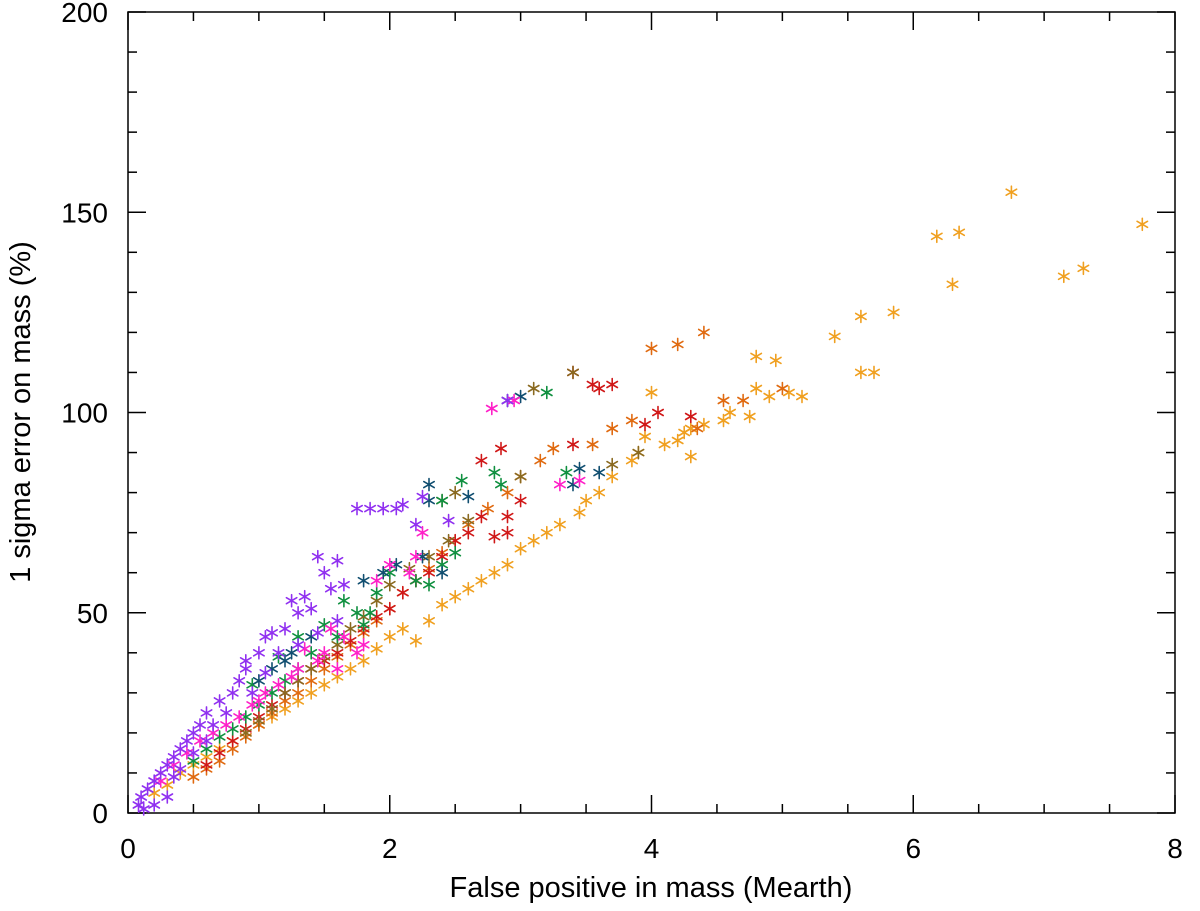  Describe the element at coordinates (651, 888) in the screenshot. I see `x-axis-title: False positive in mass (Mearth)` at that location.